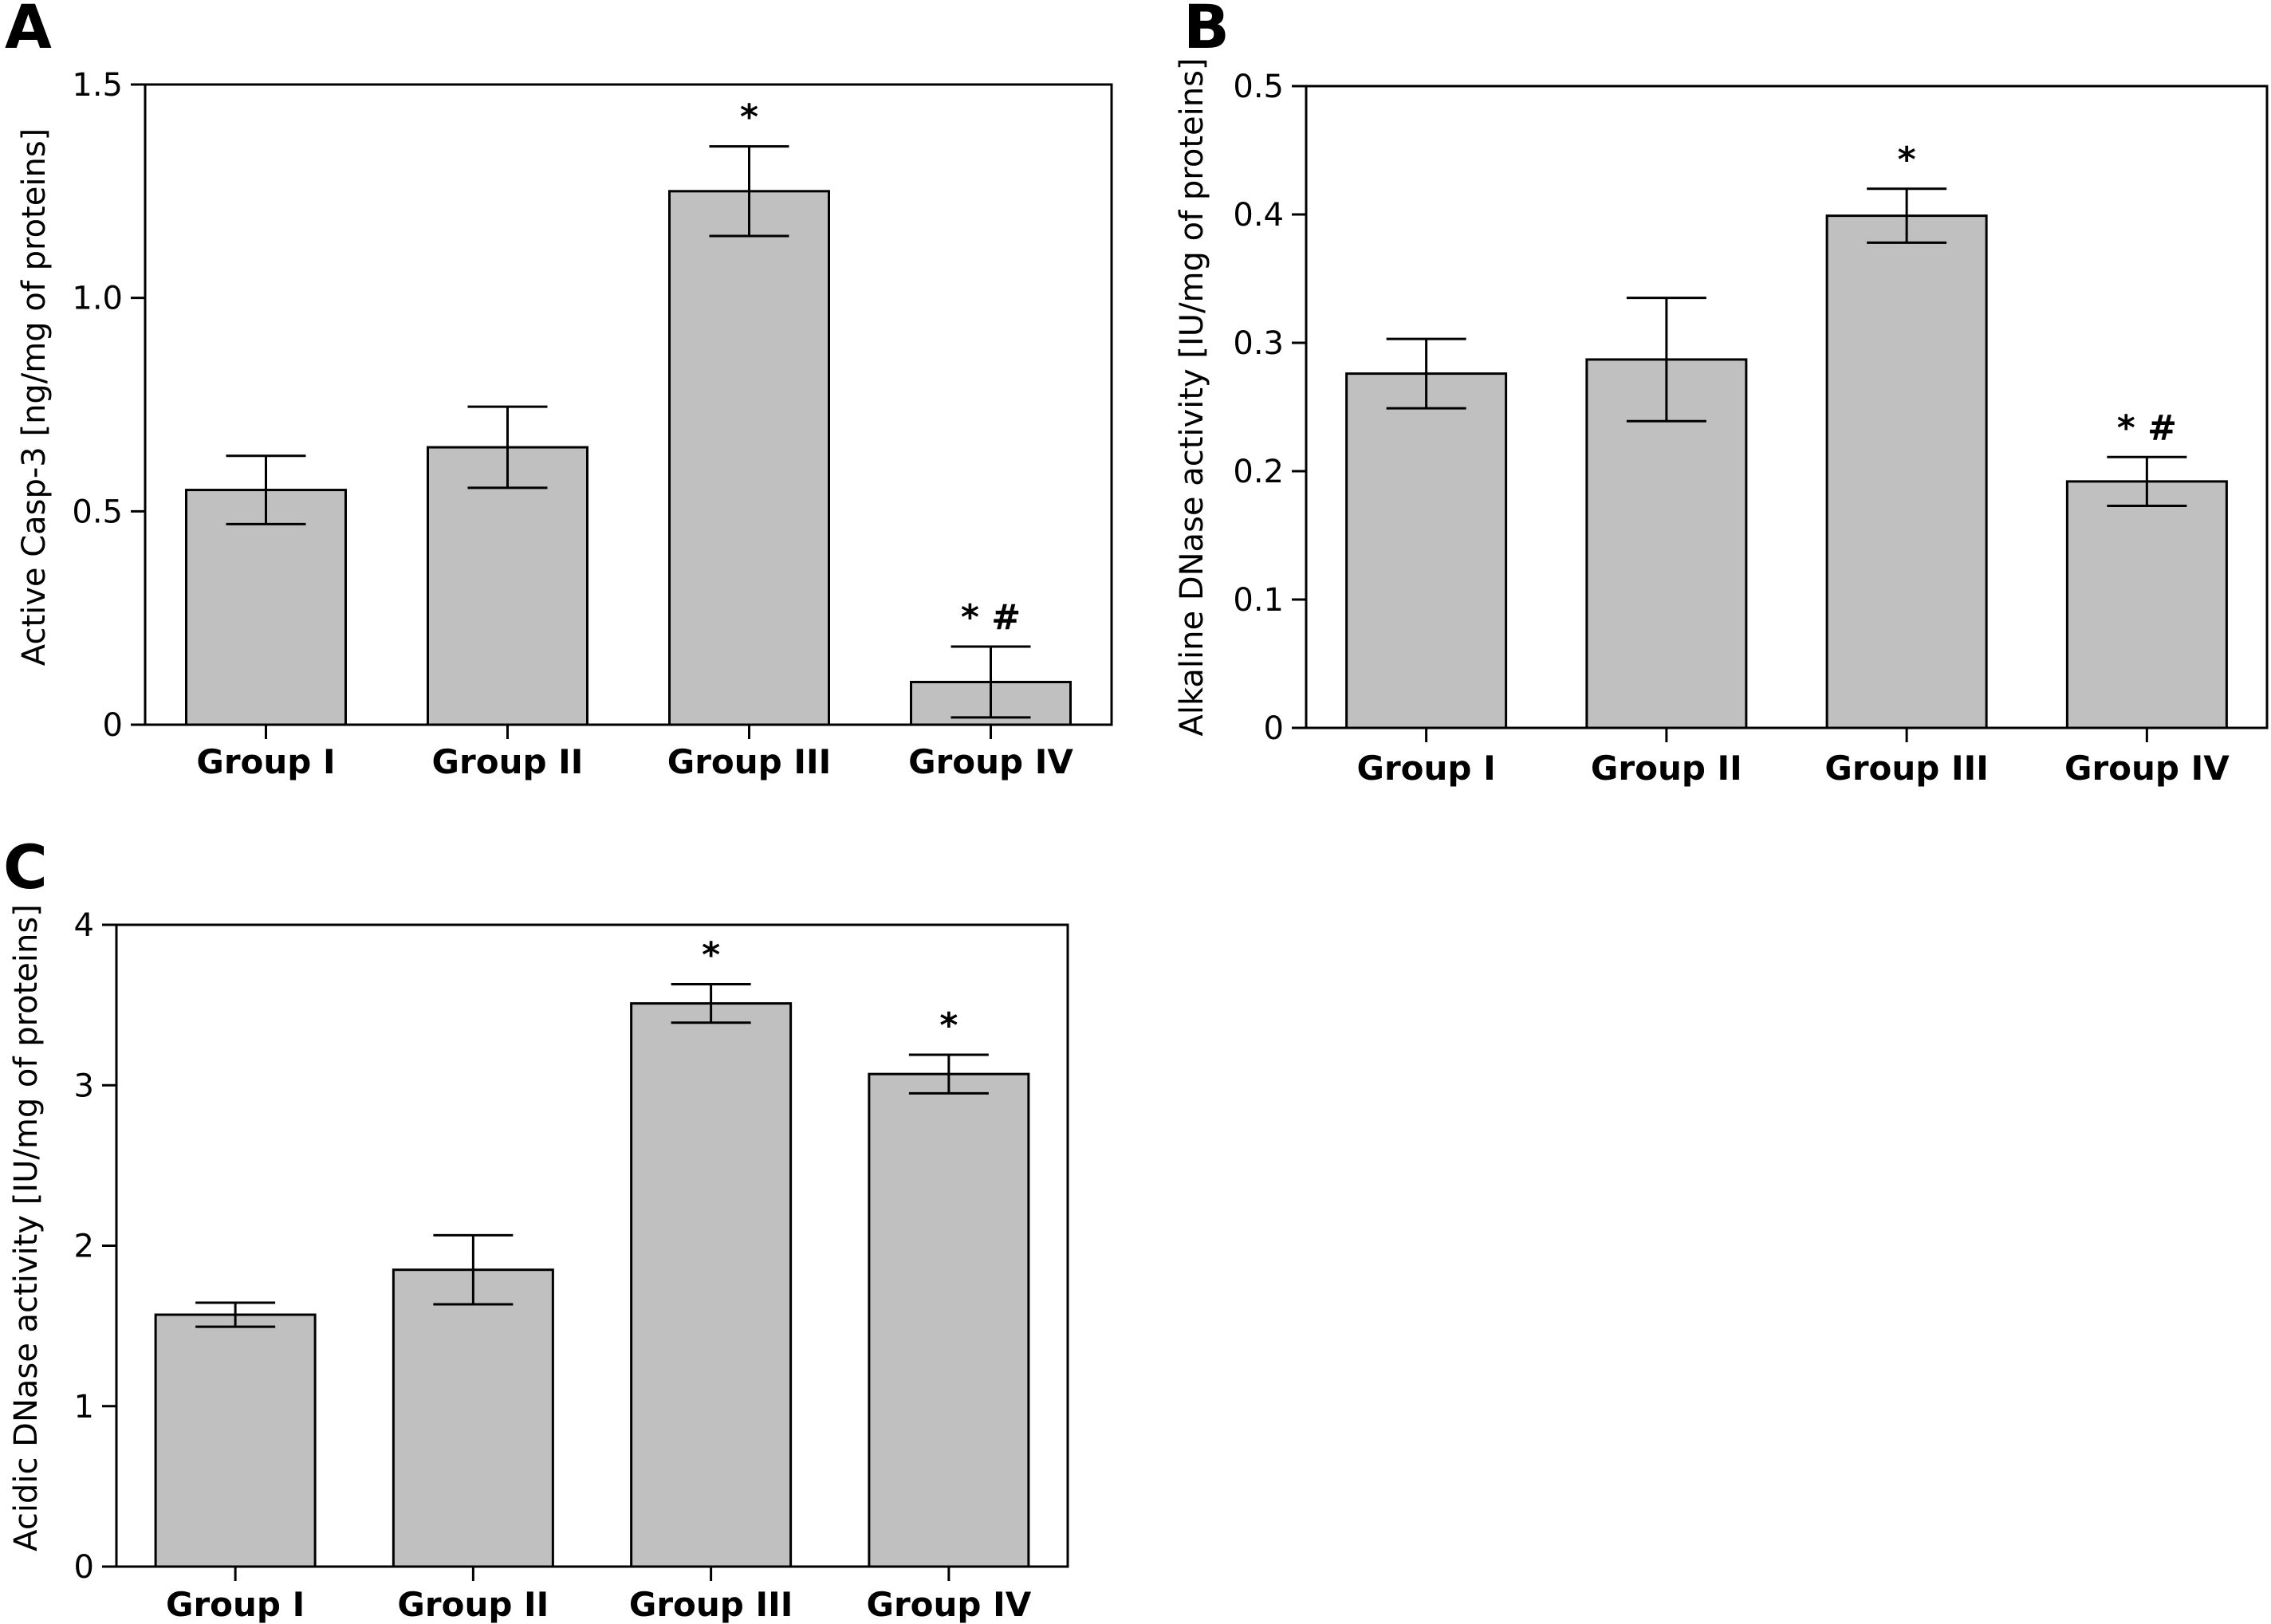 This screenshot has width=2271, height=1624. What do you see at coordinates (84, 926) in the screenshot?
I see `panel-c-ytick-label: 4` at bounding box center [84, 926].